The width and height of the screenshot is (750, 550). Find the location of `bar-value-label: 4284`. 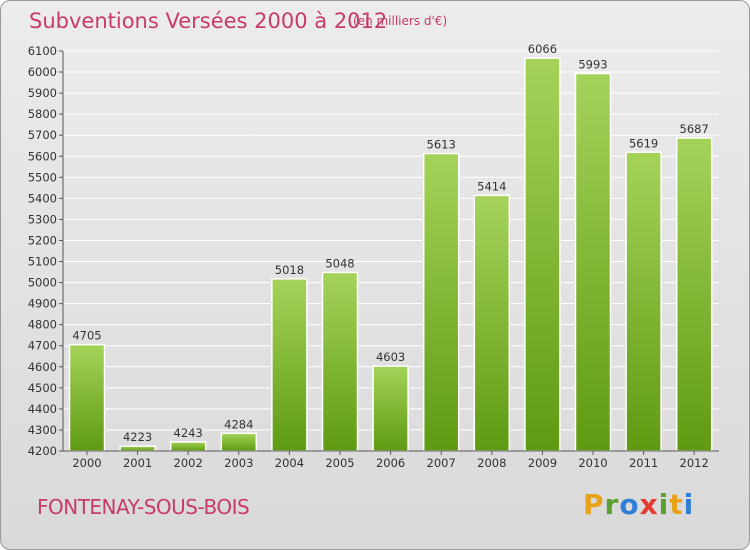

bar-value-label: 4284 is located at coordinates (238, 424).